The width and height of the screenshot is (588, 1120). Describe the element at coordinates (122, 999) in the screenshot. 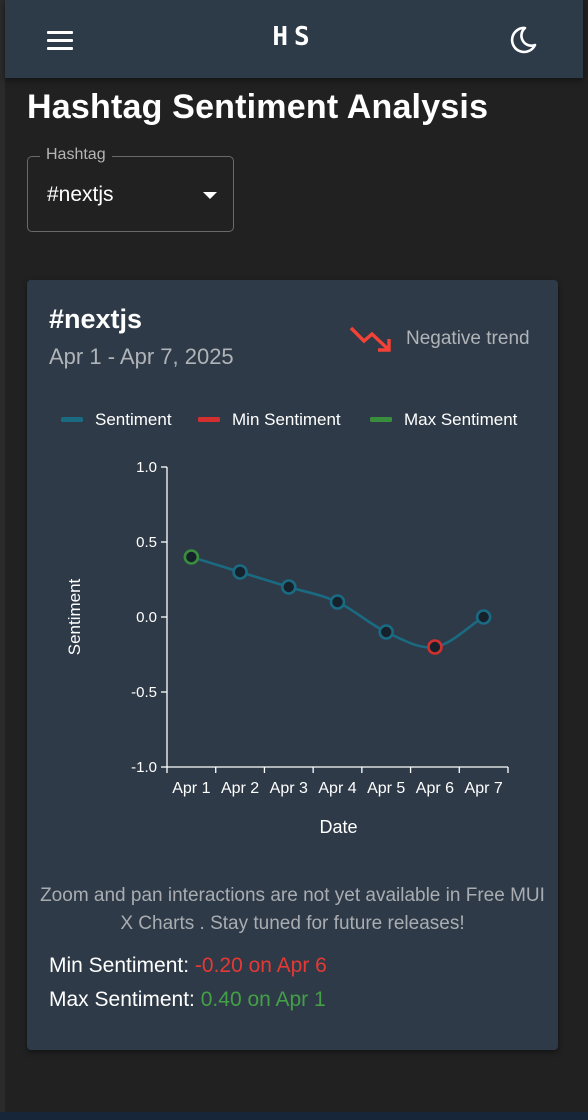

I see `max-sentiment-label: Max Sentiment:` at that location.